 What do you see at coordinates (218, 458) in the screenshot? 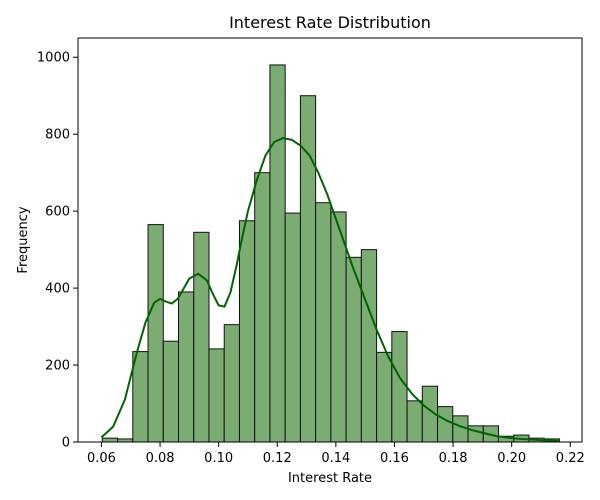
I see `x-tick-label: 0.10` at bounding box center [218, 458].